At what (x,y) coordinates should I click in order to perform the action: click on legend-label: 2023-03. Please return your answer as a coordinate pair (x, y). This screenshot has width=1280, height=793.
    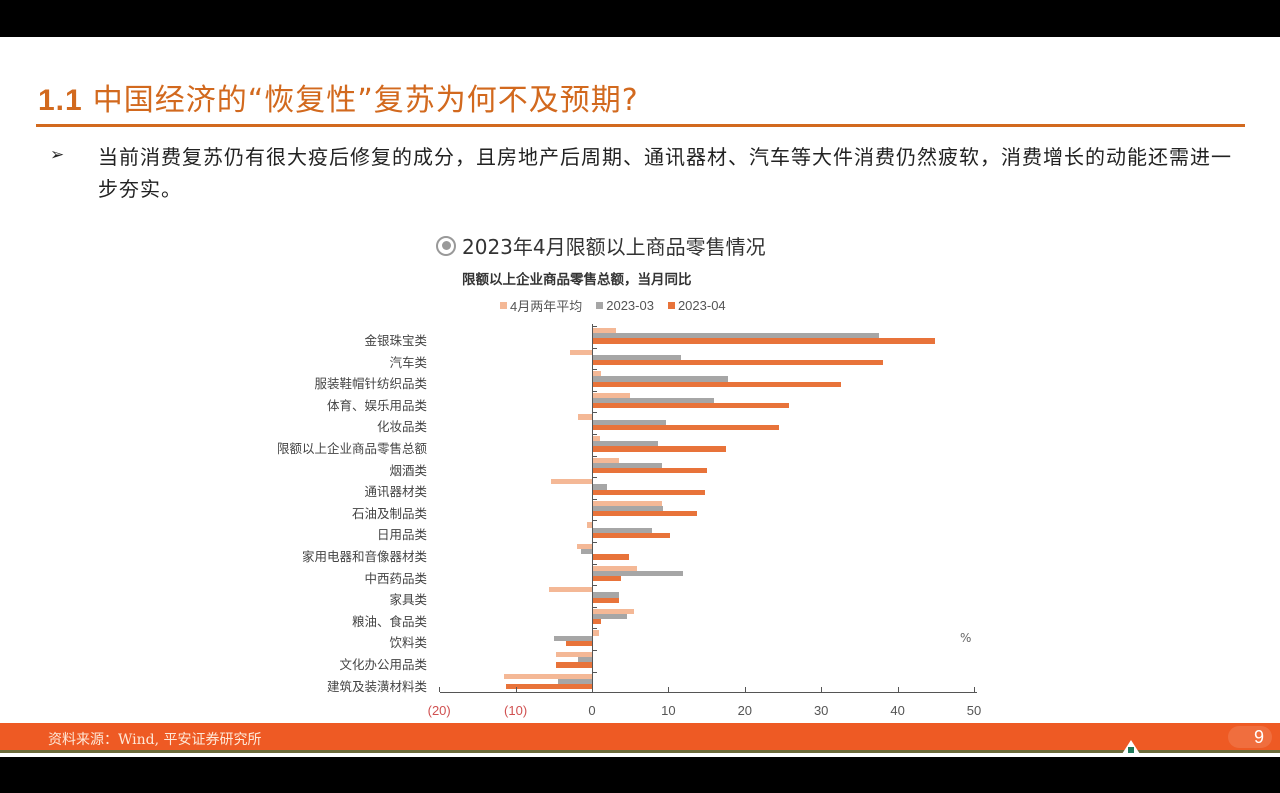
    Looking at the image, I should click on (630, 305).